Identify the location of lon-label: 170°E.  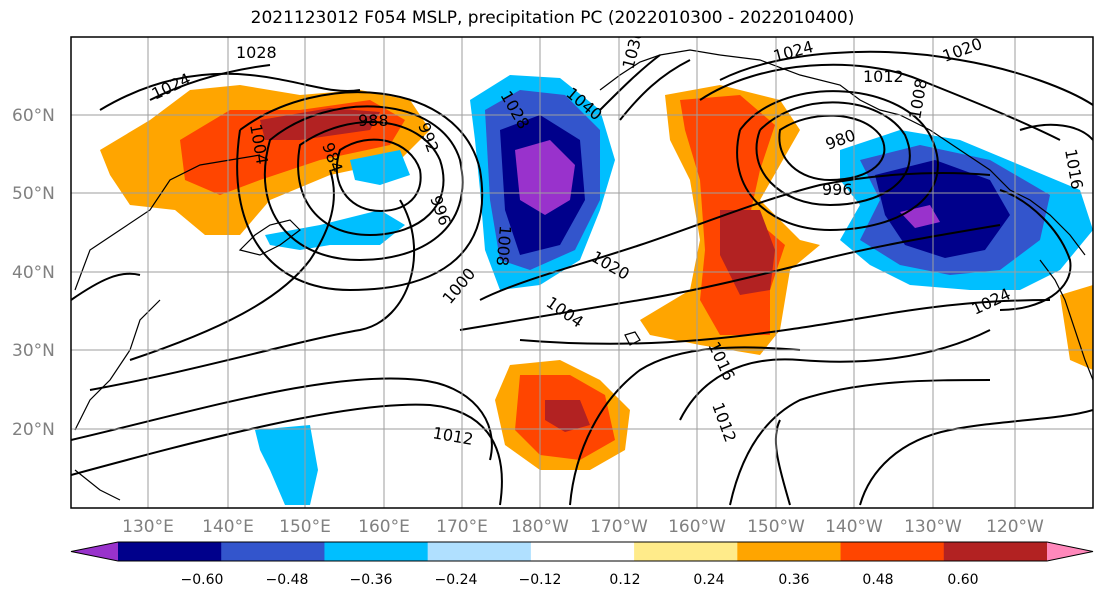
(462, 527).